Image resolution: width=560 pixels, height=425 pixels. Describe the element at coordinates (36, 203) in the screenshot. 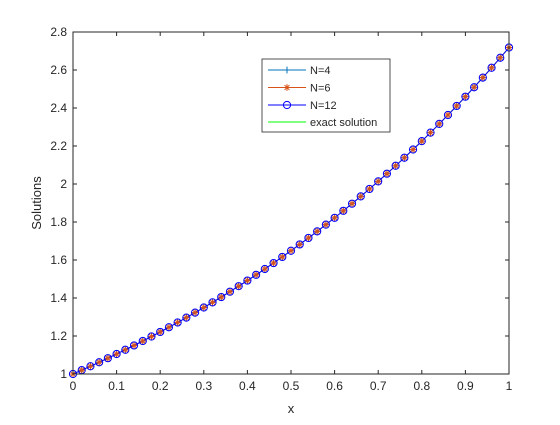

I see `y-axis-label: Solutions` at that location.